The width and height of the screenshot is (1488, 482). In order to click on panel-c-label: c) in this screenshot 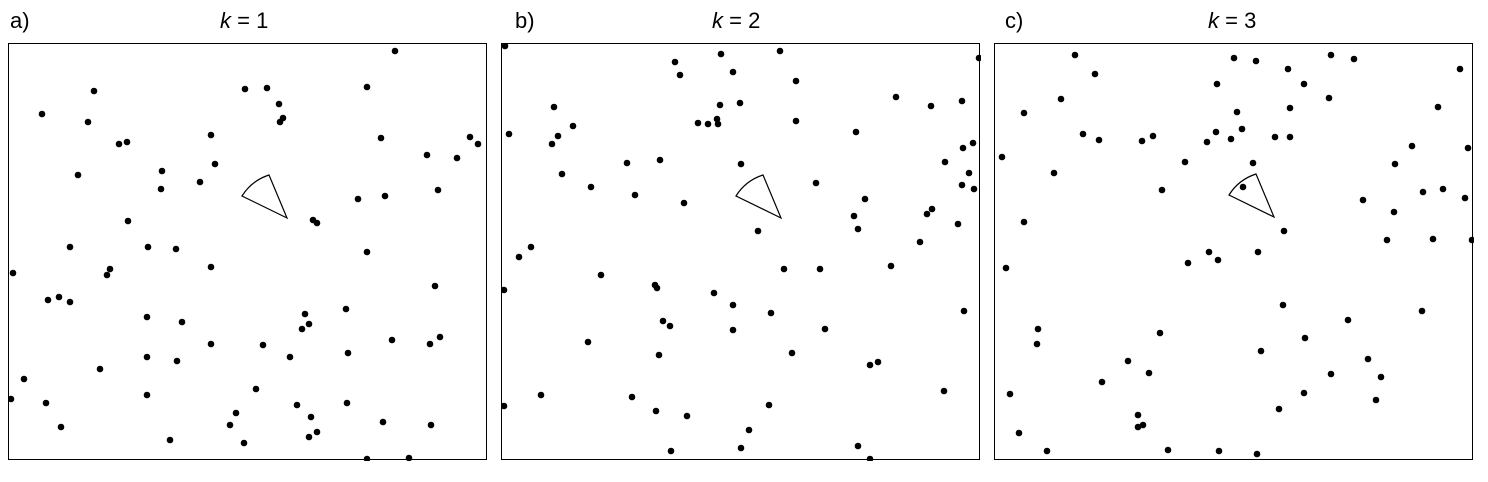, I will do `click(1014, 20)`.